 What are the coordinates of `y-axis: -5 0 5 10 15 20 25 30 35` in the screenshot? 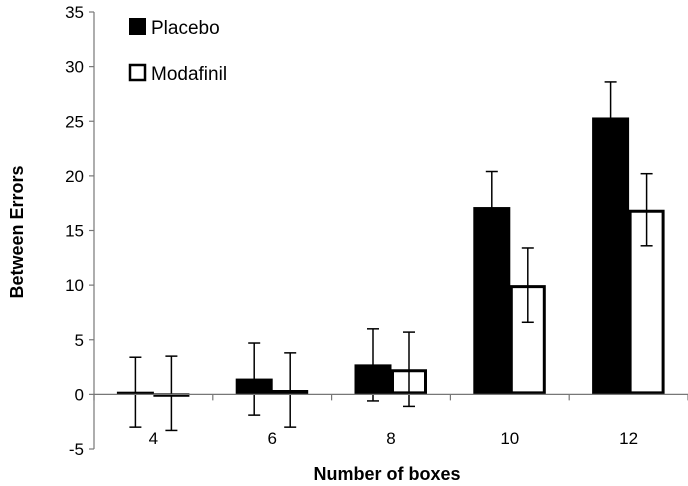 It's located at (80, 231).